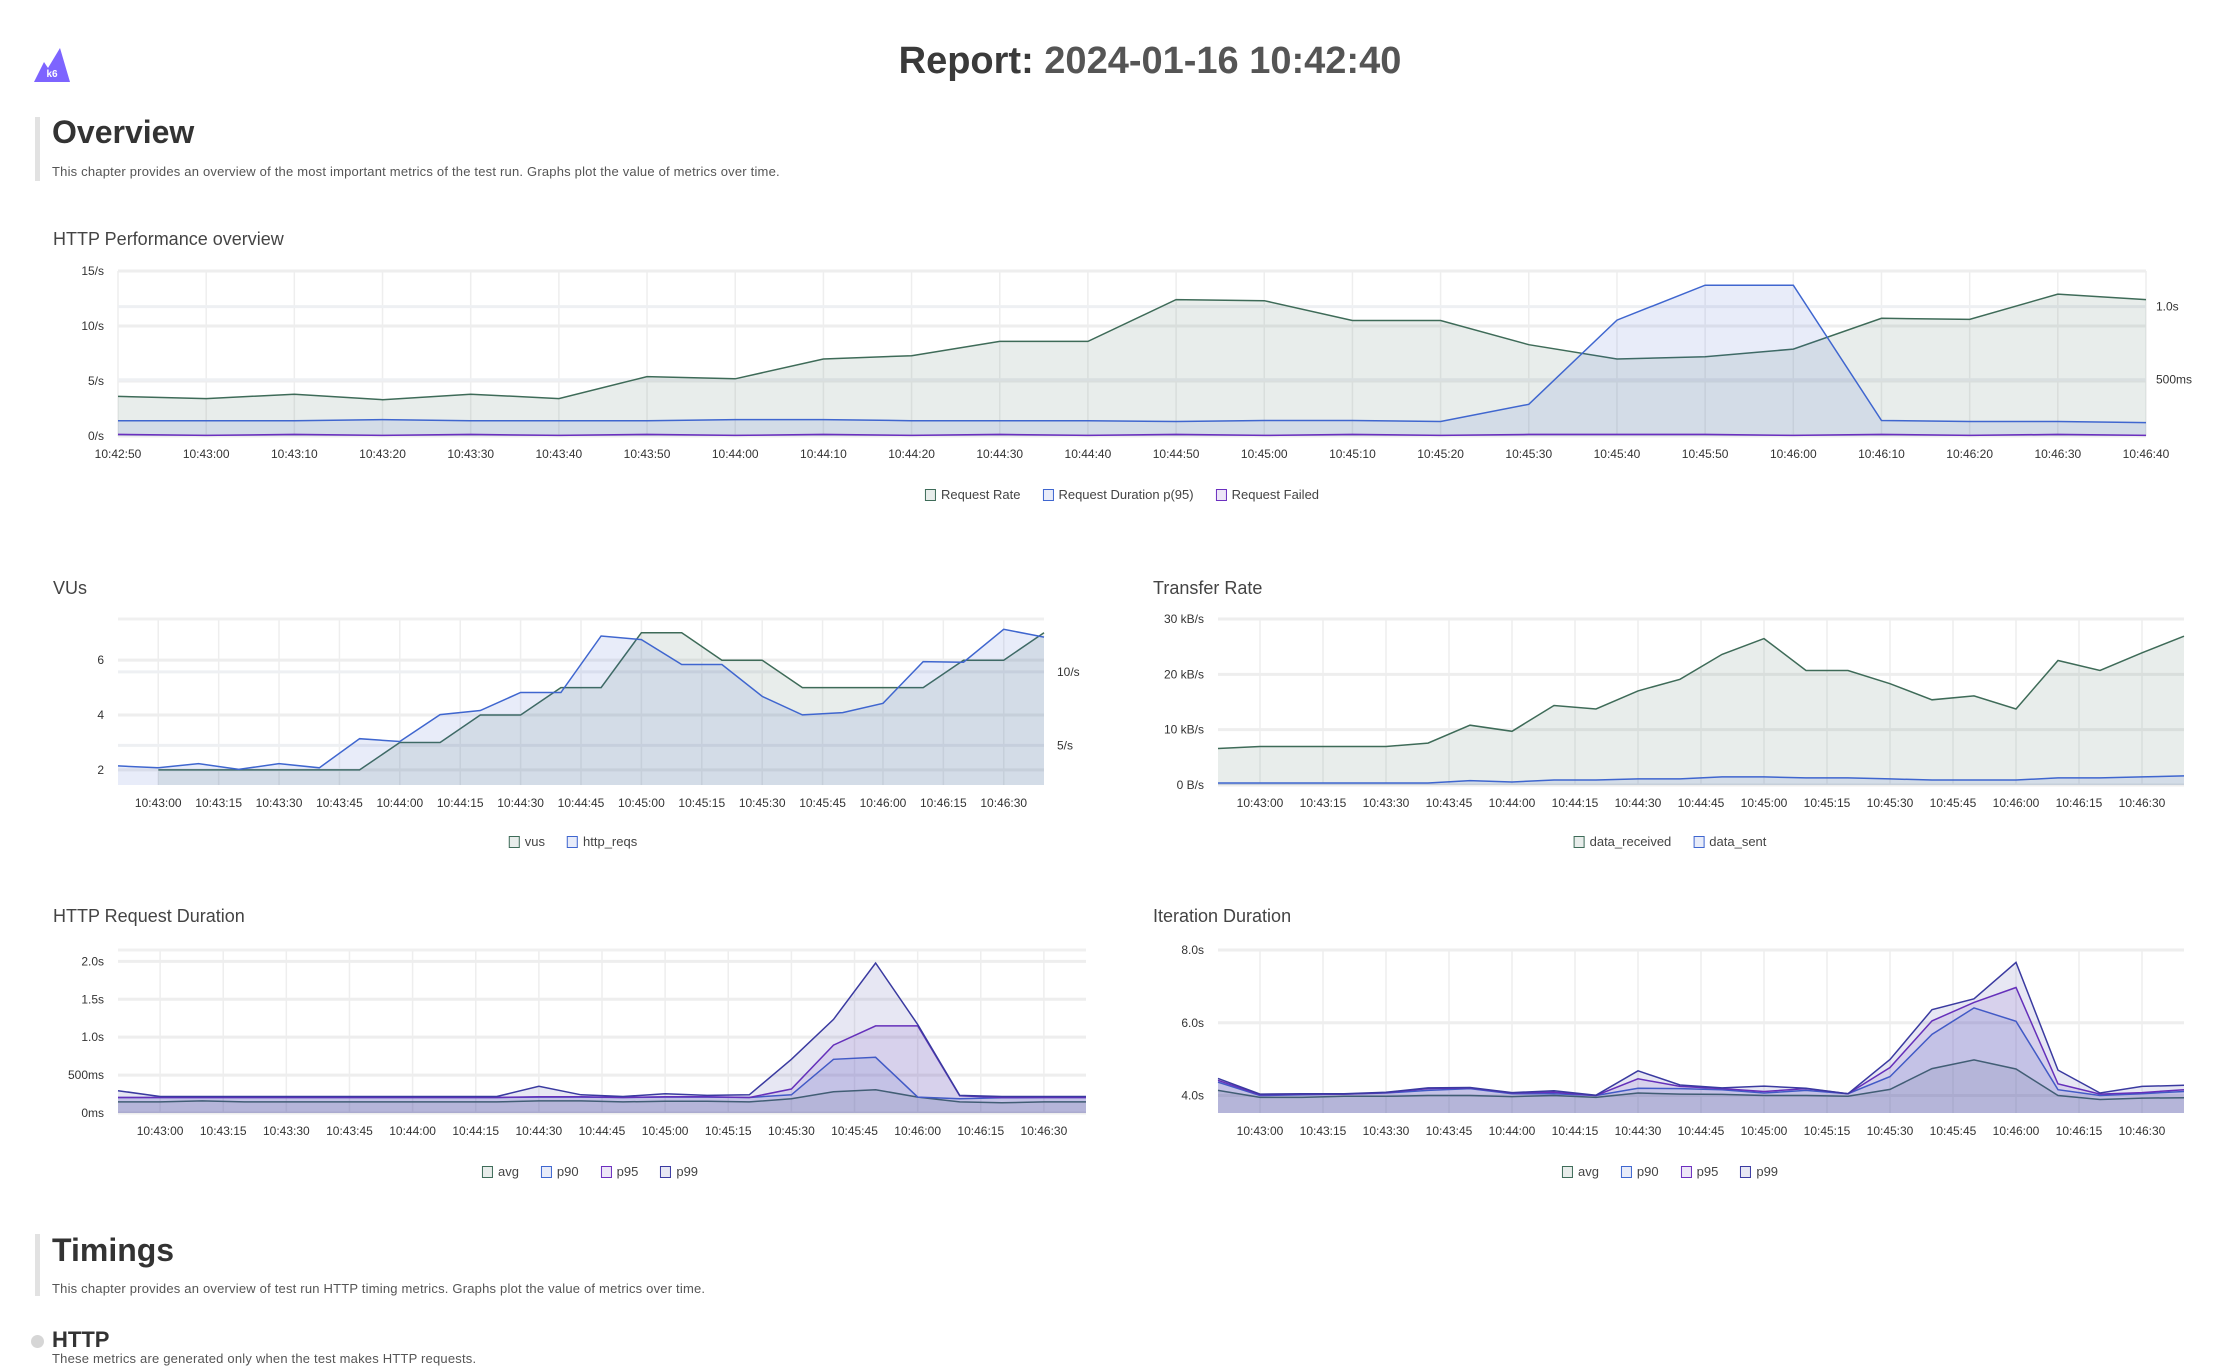 The image size is (2232, 1368). Describe the element at coordinates (647, 454) in the screenshot. I see `x-tick-label: 10:43:50` at that location.